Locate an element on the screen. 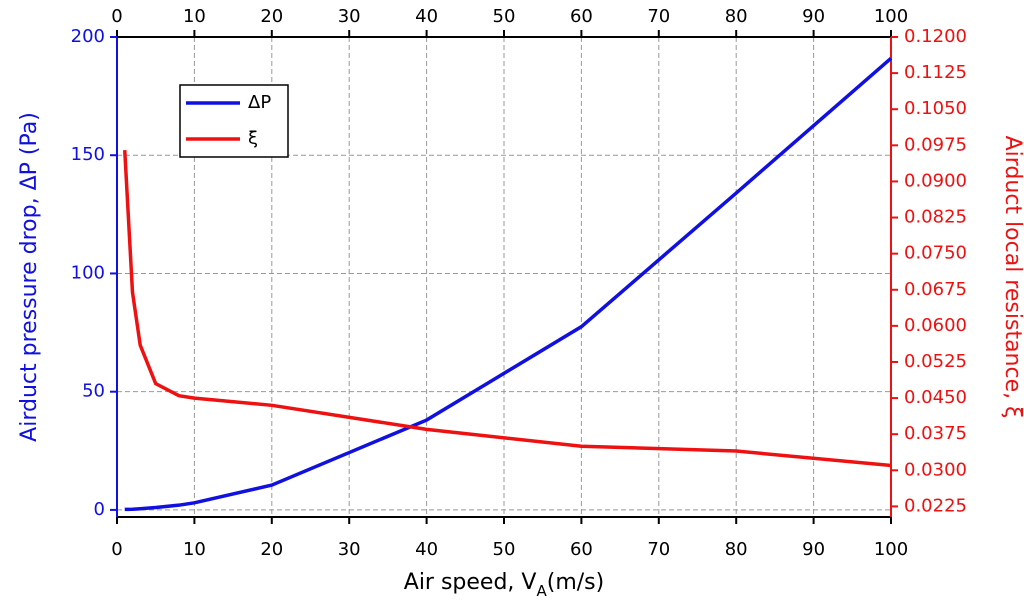 Image resolution: width=1024 pixels, height=608 pixels. x-top-tick-label: 80 is located at coordinates (736, 16).